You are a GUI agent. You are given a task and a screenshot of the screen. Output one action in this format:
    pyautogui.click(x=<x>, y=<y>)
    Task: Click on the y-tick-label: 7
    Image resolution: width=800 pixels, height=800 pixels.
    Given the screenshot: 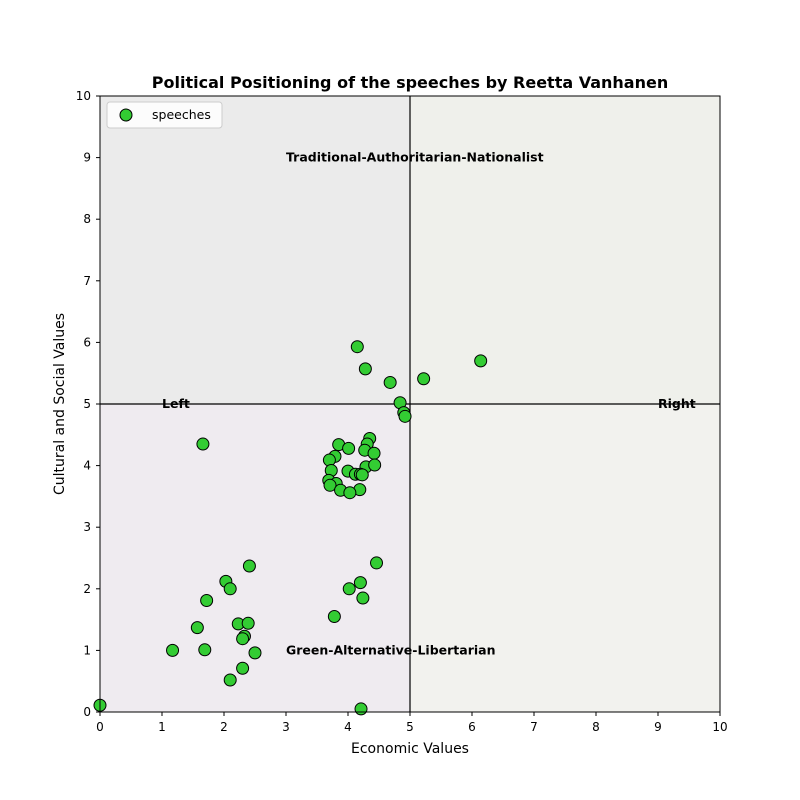 What is the action you would take?
    pyautogui.click(x=87, y=281)
    